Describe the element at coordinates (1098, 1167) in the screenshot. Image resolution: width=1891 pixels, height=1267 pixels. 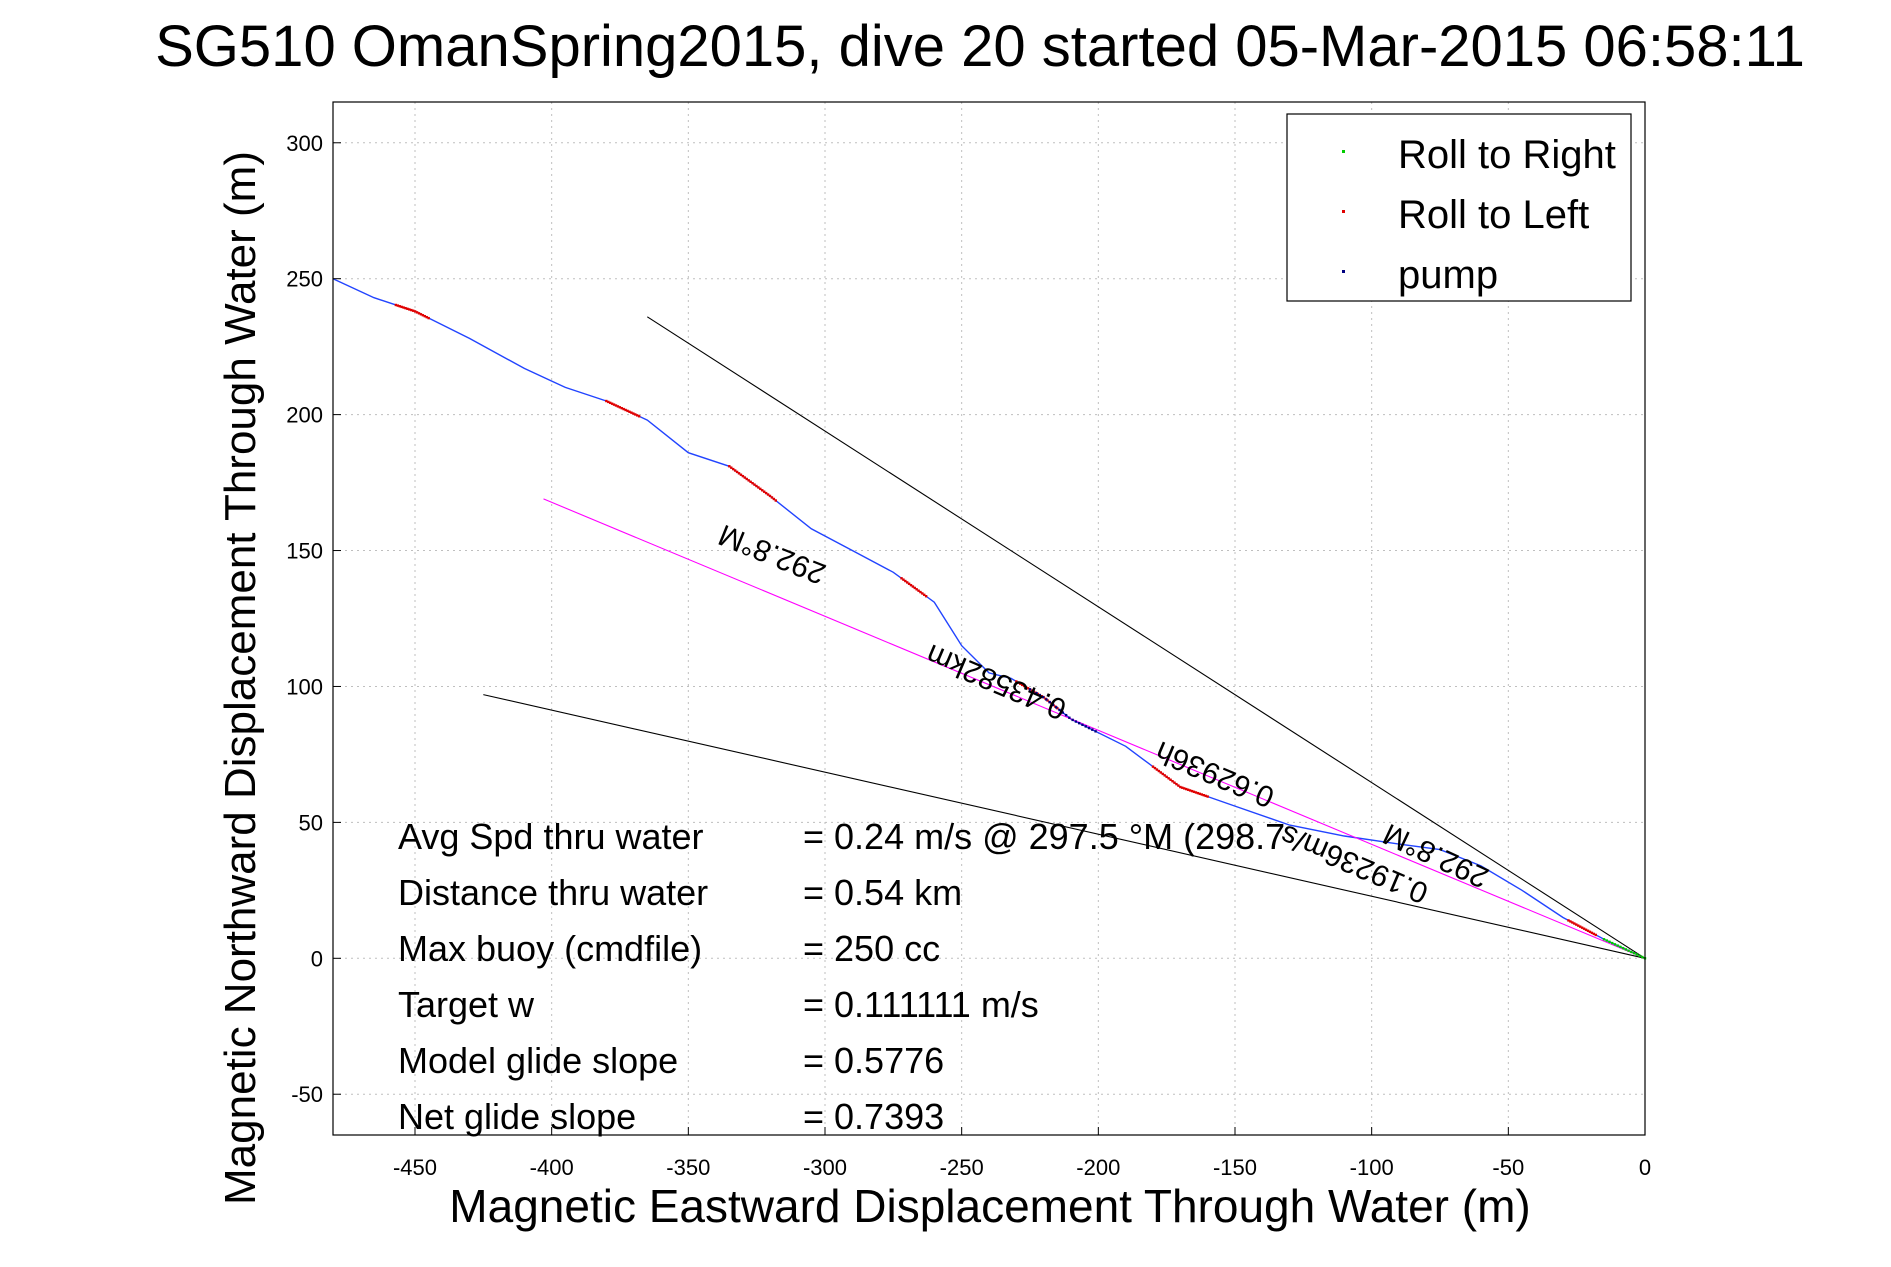
I see `x-tick-label: -200` at that location.